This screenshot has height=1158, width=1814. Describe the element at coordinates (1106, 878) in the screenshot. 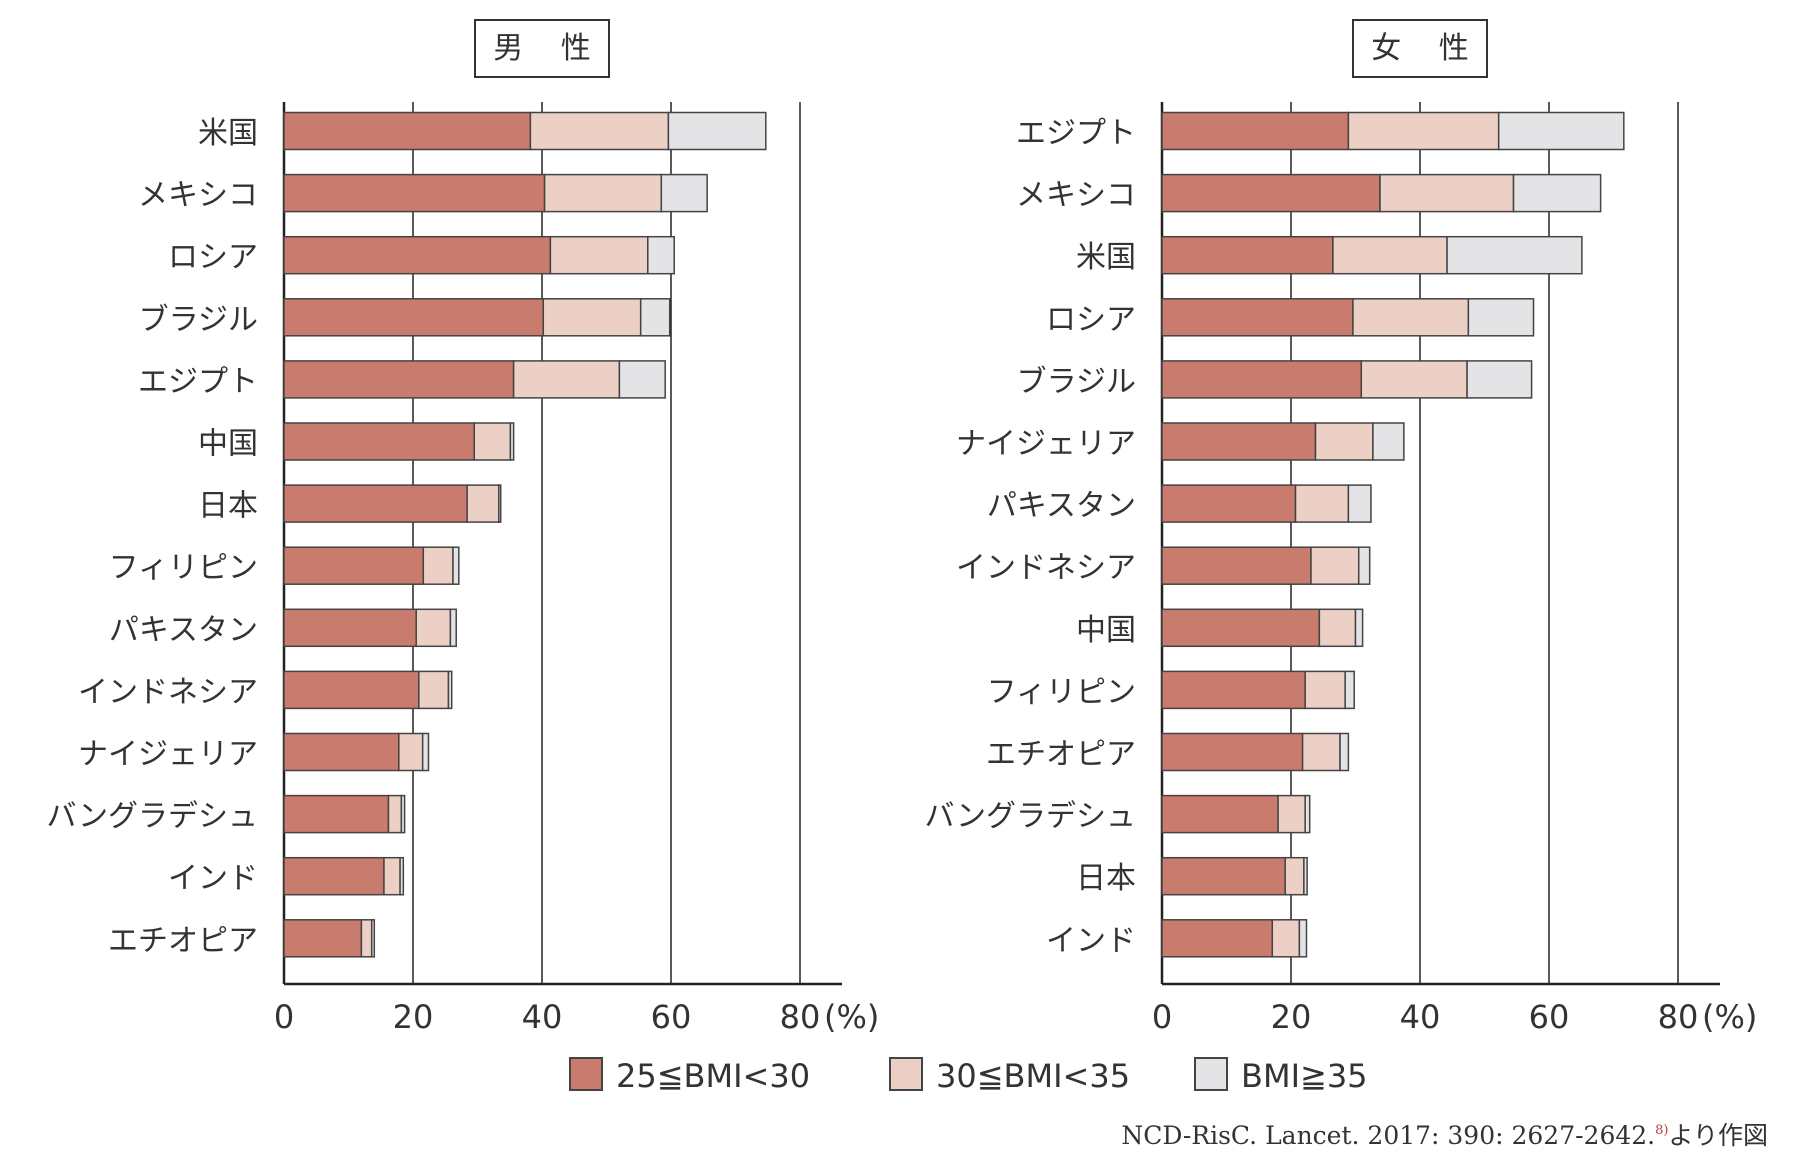

I see `category-label: 日本` at that location.